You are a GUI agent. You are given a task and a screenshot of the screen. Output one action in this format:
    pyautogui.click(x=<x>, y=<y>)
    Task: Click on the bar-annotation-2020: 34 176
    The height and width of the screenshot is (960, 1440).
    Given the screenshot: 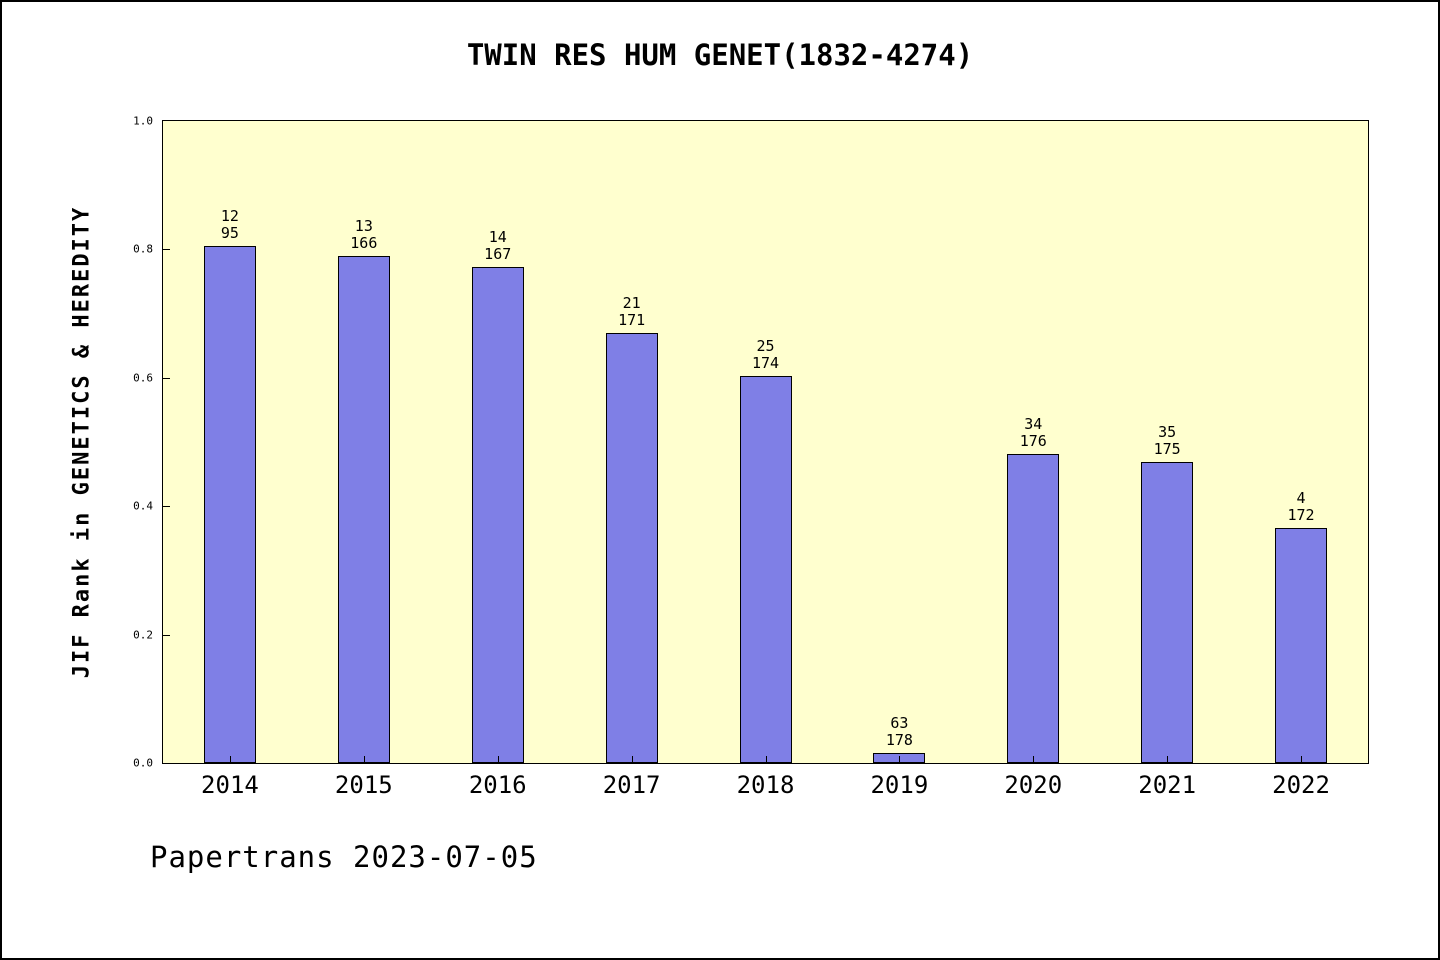 What is the action you would take?
    pyautogui.click(x=1033, y=432)
    